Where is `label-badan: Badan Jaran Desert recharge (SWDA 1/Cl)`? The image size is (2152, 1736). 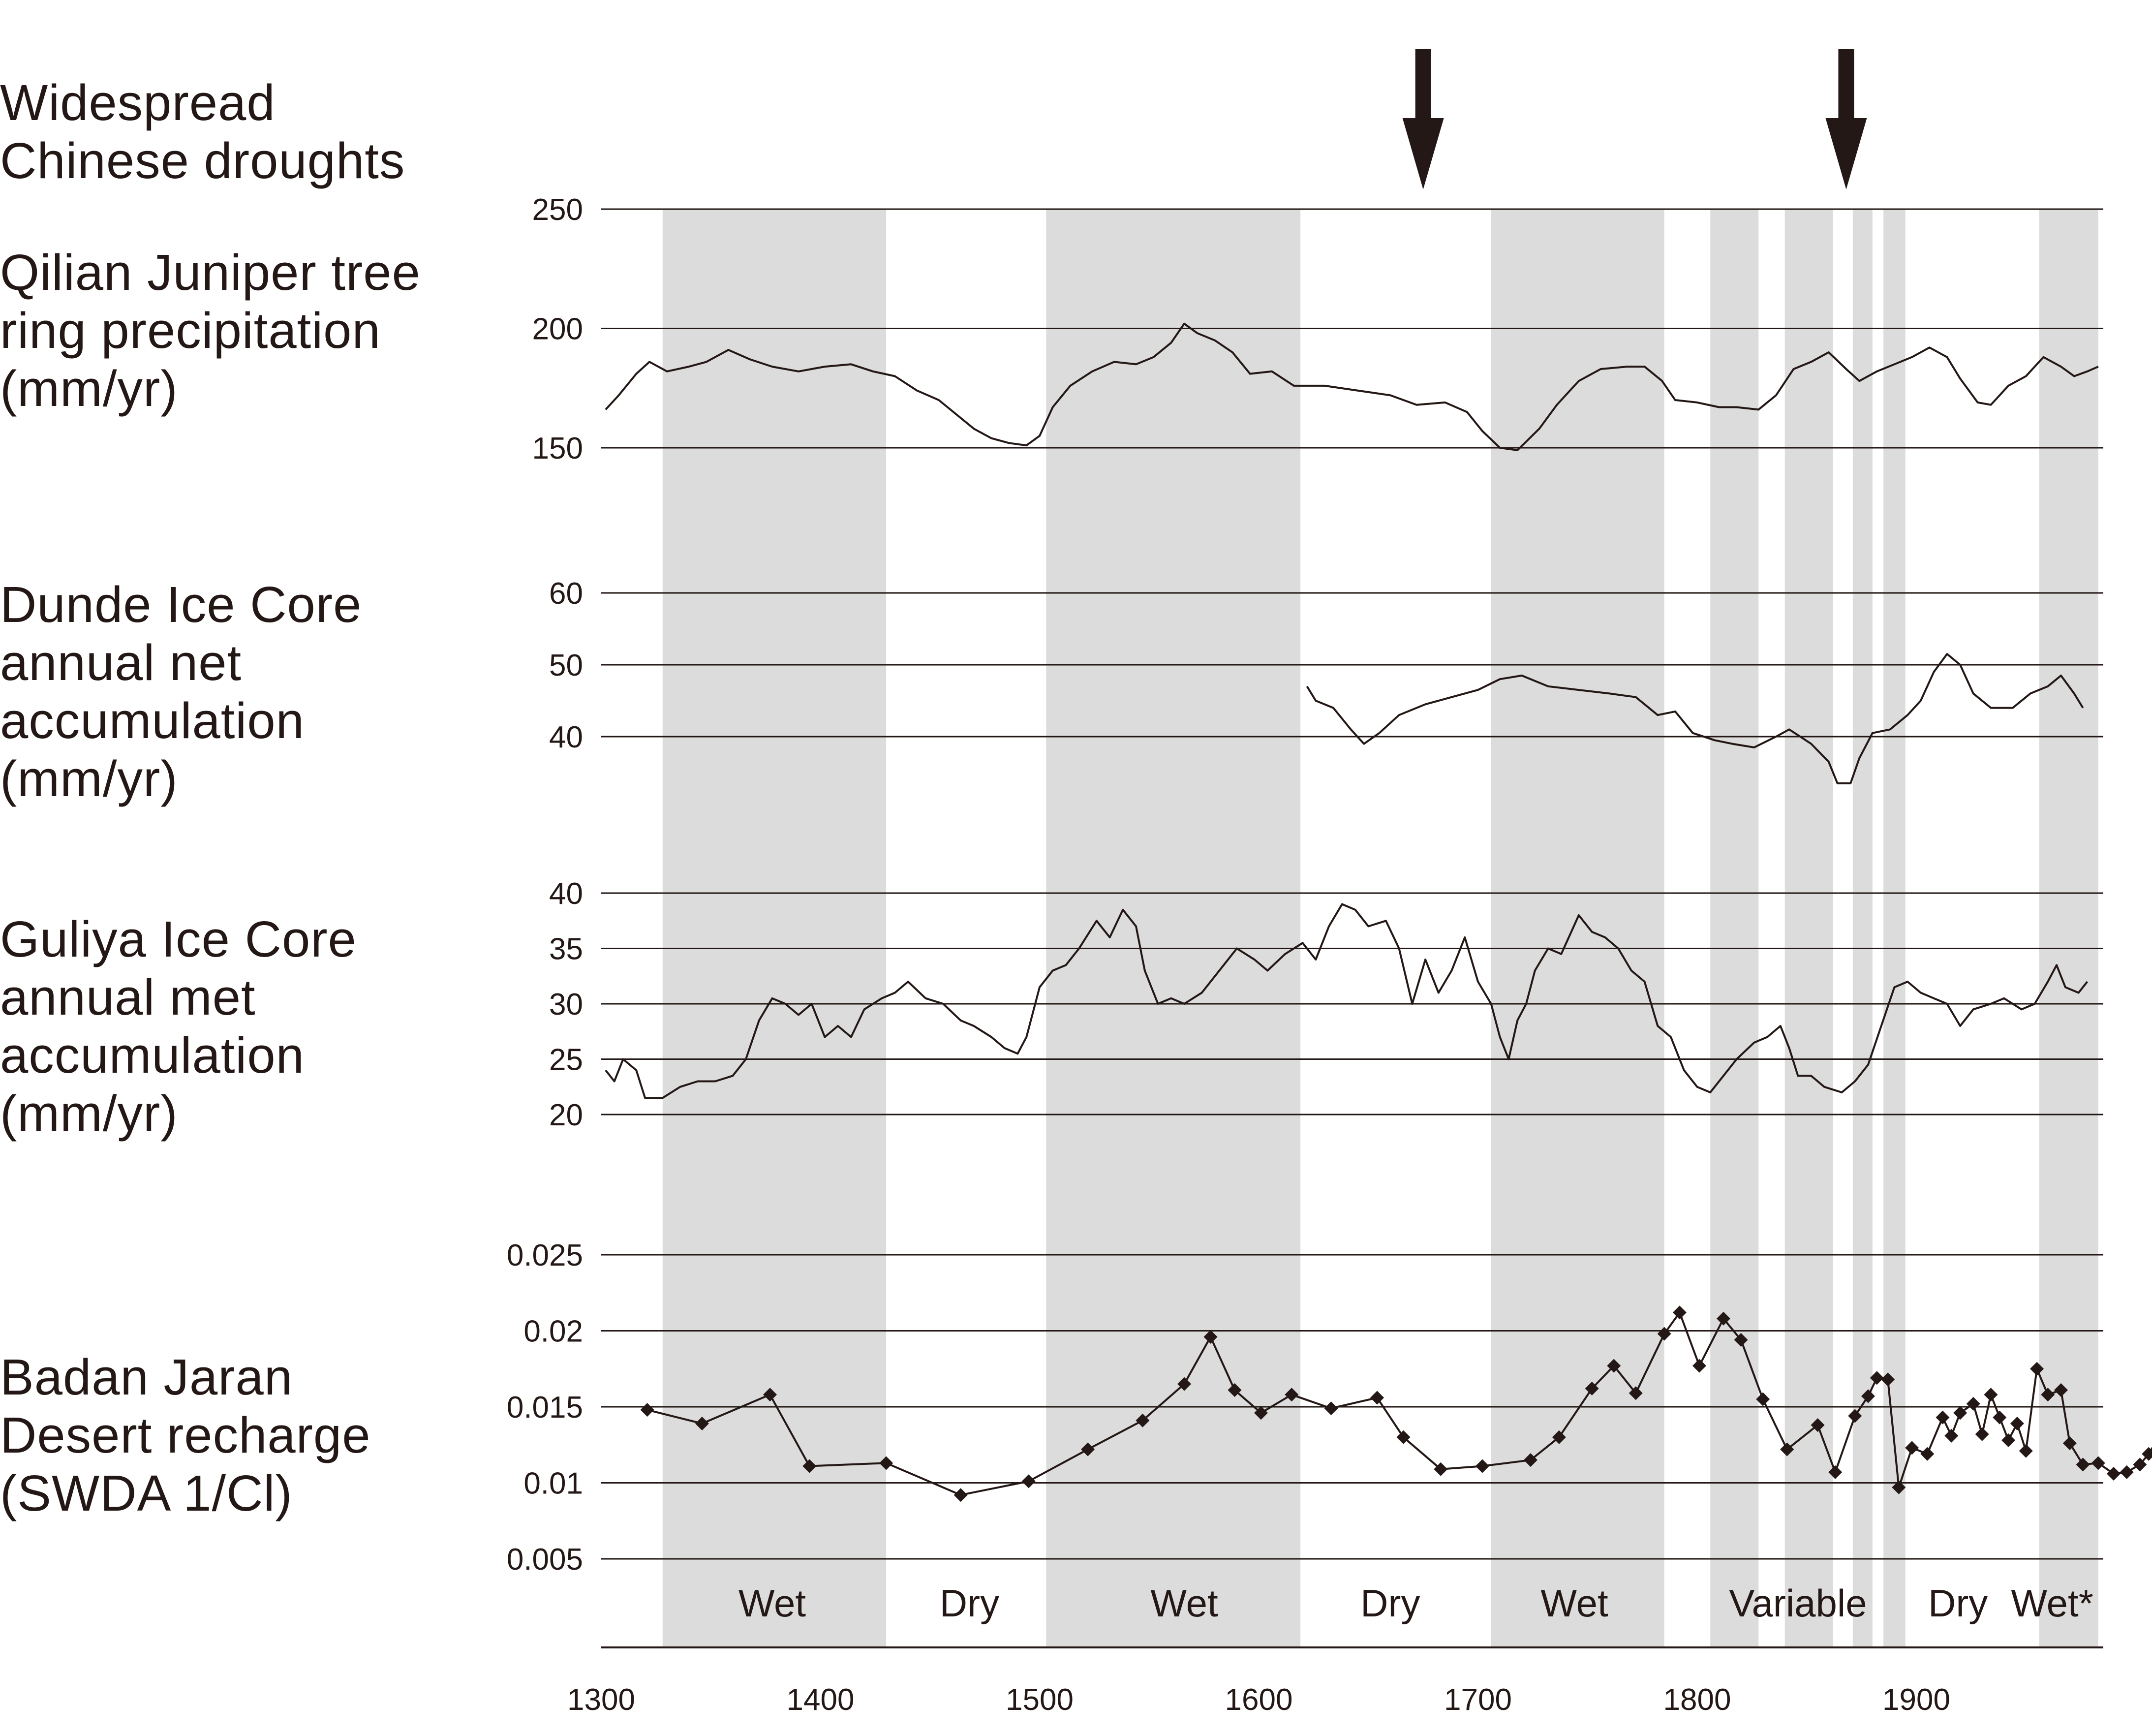 label-badan: Badan Jaran Desert recharge (SWDA 1/Cl) is located at coordinates (185, 1435).